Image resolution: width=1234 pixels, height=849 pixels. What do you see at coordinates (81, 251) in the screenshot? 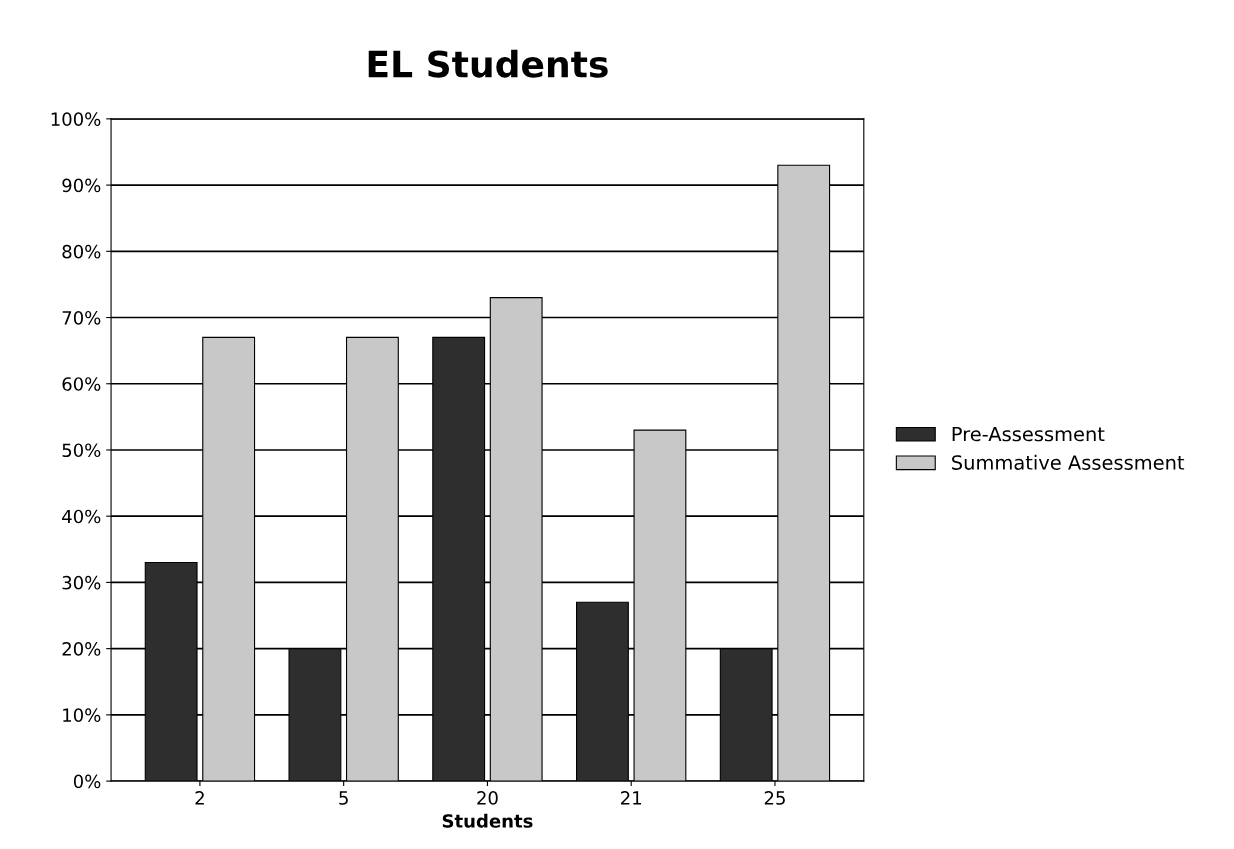
I see `y-tick-label: 80%` at bounding box center [81, 251].